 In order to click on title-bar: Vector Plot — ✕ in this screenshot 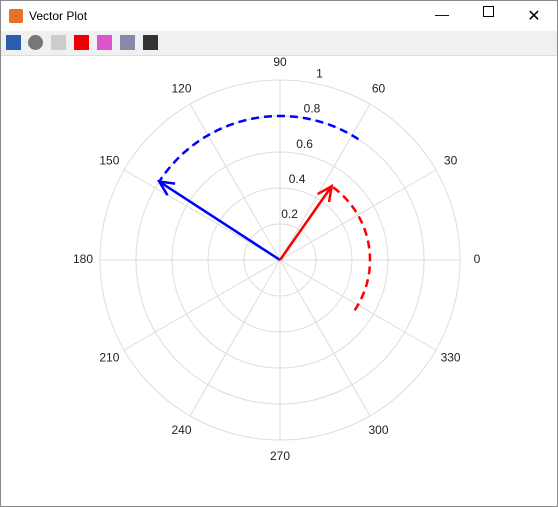, I will do `click(279, 16)`.